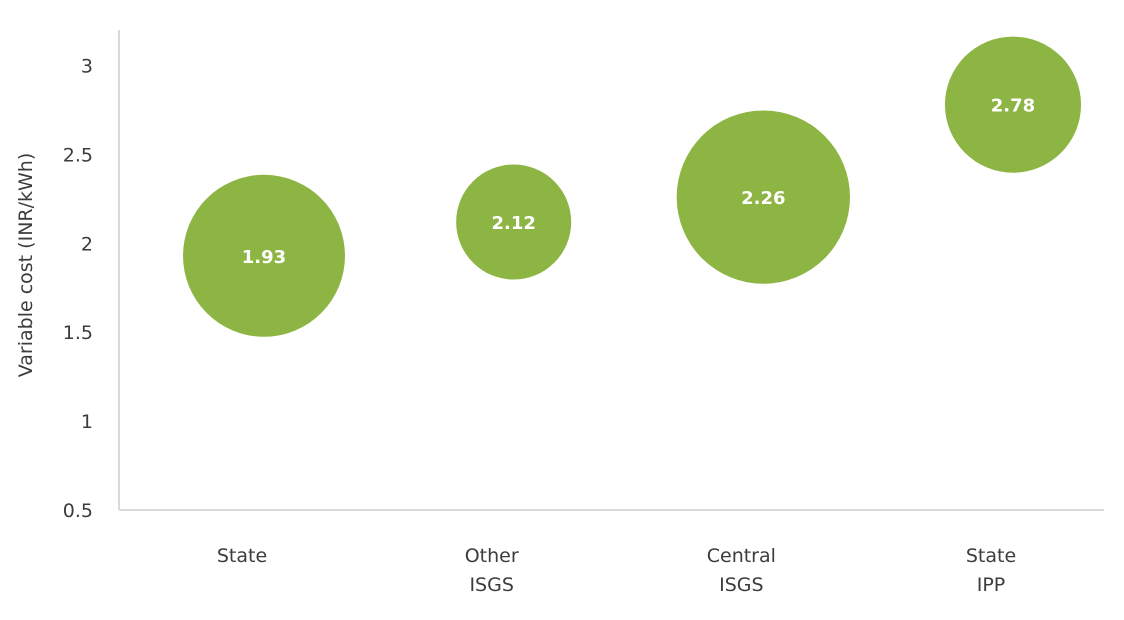  I want to click on y-tick-label: 1.5, so click(78, 333).